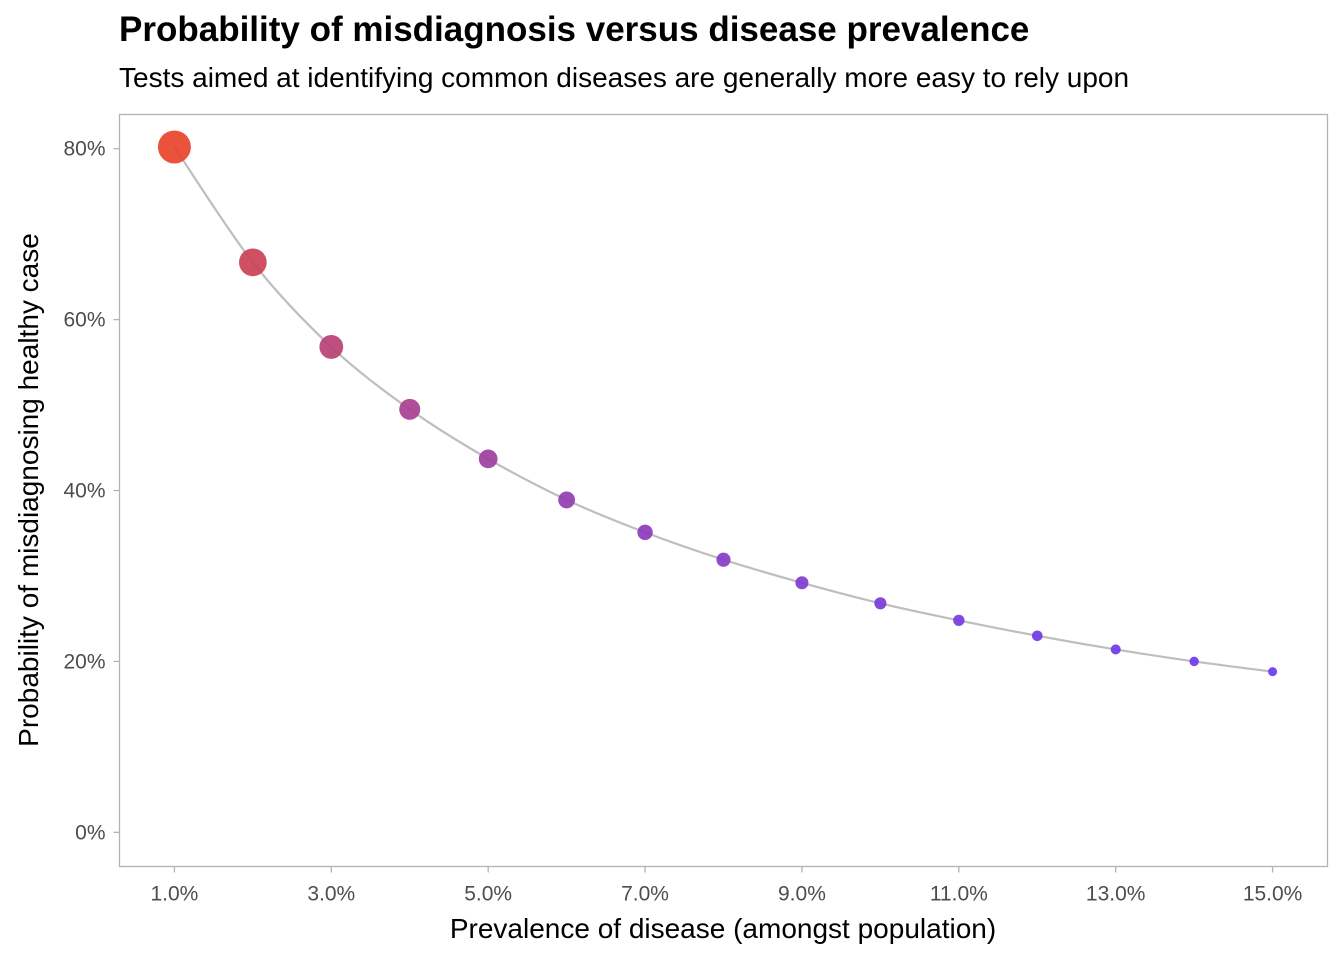  What do you see at coordinates (488, 894) in the screenshot?
I see `x-tick-label: 5.0%` at bounding box center [488, 894].